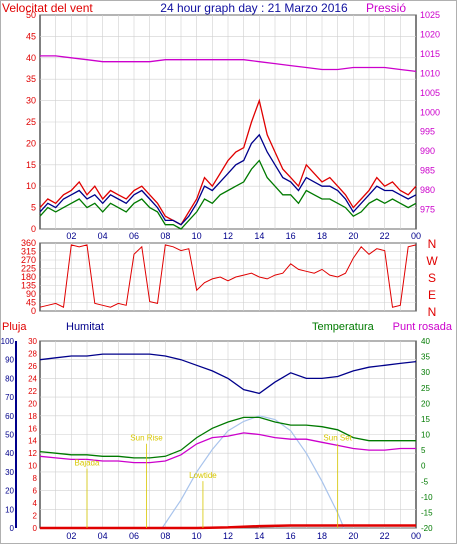 The width and height of the screenshot is (457, 544). Describe the element at coordinates (425, 372) in the screenshot. I see `temperature-tick-label: 30` at that location.